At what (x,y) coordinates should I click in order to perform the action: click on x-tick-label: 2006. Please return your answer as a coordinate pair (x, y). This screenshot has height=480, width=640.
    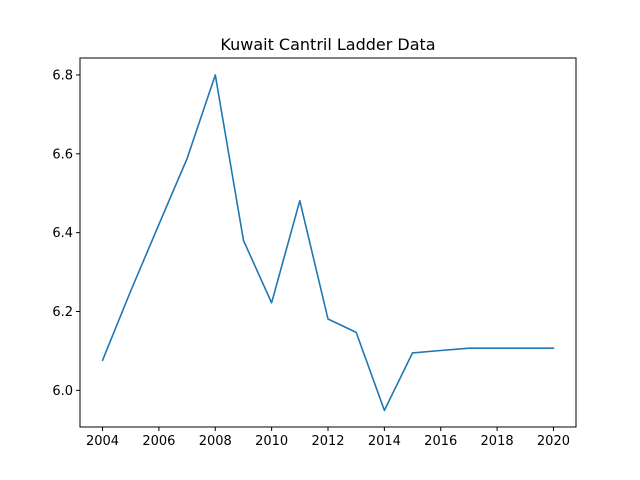
    Looking at the image, I should click on (158, 441).